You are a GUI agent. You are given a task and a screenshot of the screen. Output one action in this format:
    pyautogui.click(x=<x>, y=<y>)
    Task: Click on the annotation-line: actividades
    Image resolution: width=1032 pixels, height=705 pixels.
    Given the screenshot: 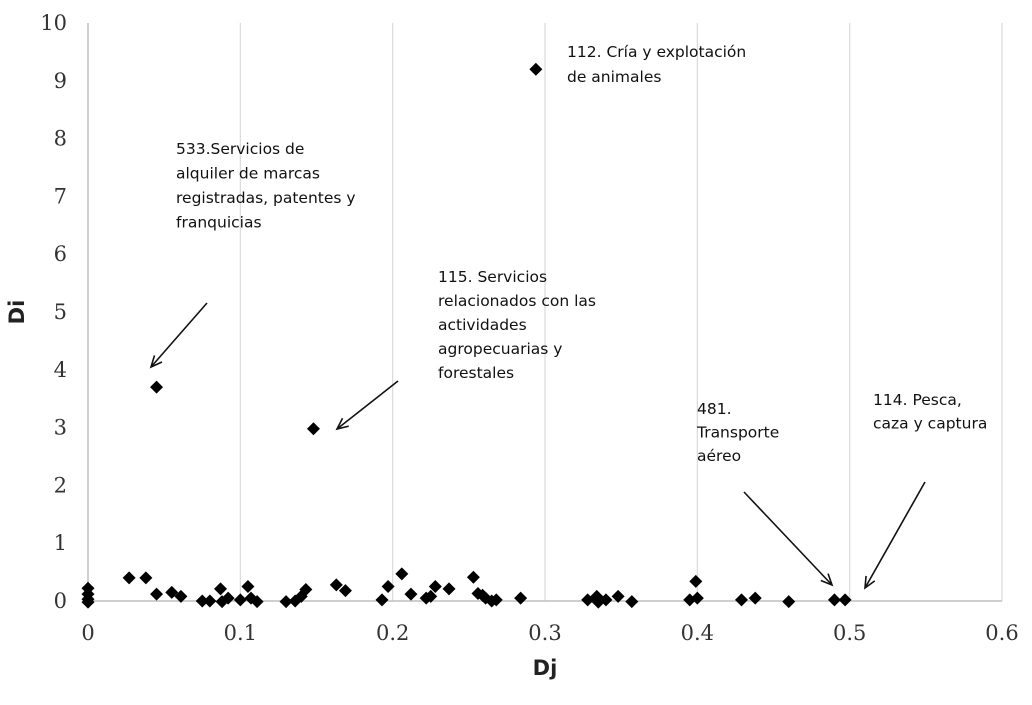 What is the action you would take?
    pyautogui.click(x=482, y=325)
    